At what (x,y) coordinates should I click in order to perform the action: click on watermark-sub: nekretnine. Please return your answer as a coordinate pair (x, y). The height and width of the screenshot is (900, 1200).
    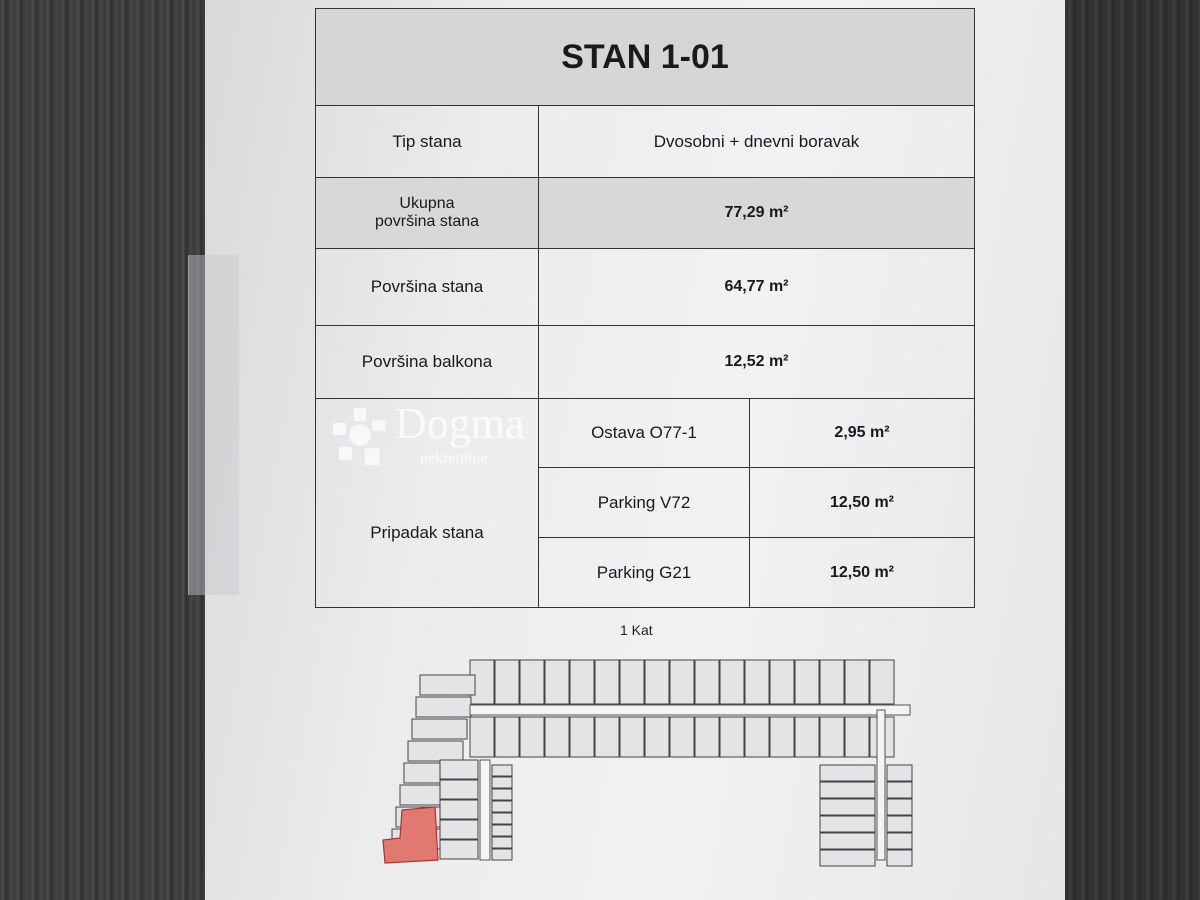
    Looking at the image, I should click on (454, 458).